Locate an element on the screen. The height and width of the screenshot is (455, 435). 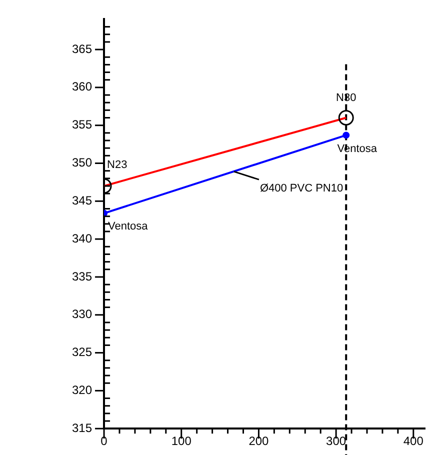
y-tick-label: 340 is located at coordinates (82, 238).